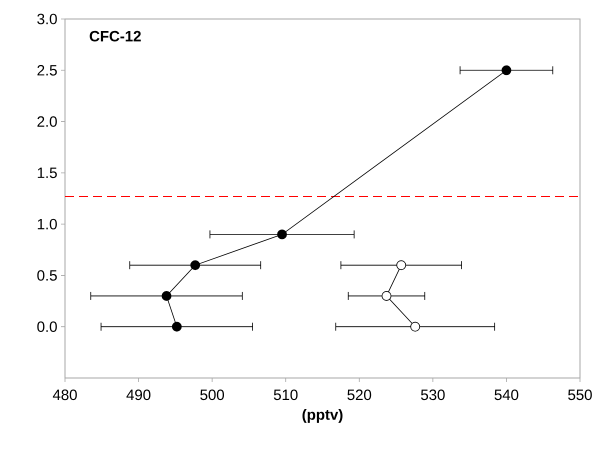  Describe the element at coordinates (47, 326) in the screenshot. I see `y-tick-label: 0.0` at that location.